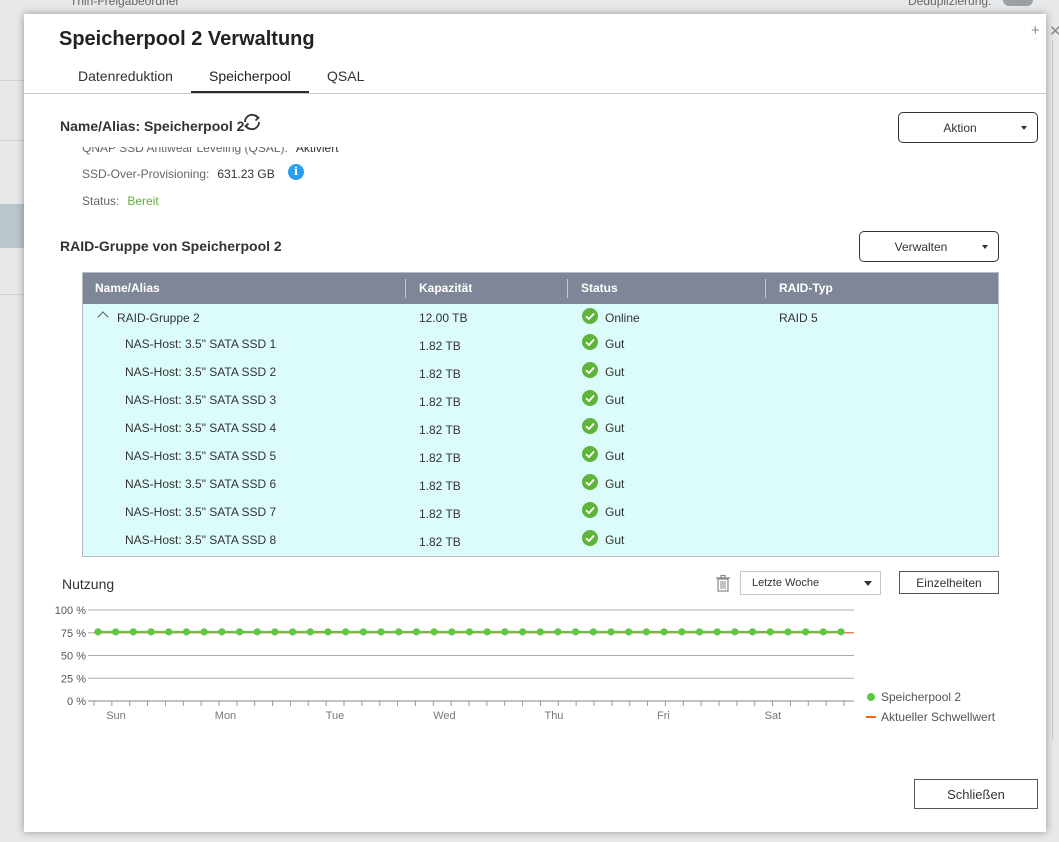 Image resolution: width=1059 pixels, height=842 pixels. What do you see at coordinates (103, 317) in the screenshot?
I see `collapse-chevron-icon` at bounding box center [103, 317].